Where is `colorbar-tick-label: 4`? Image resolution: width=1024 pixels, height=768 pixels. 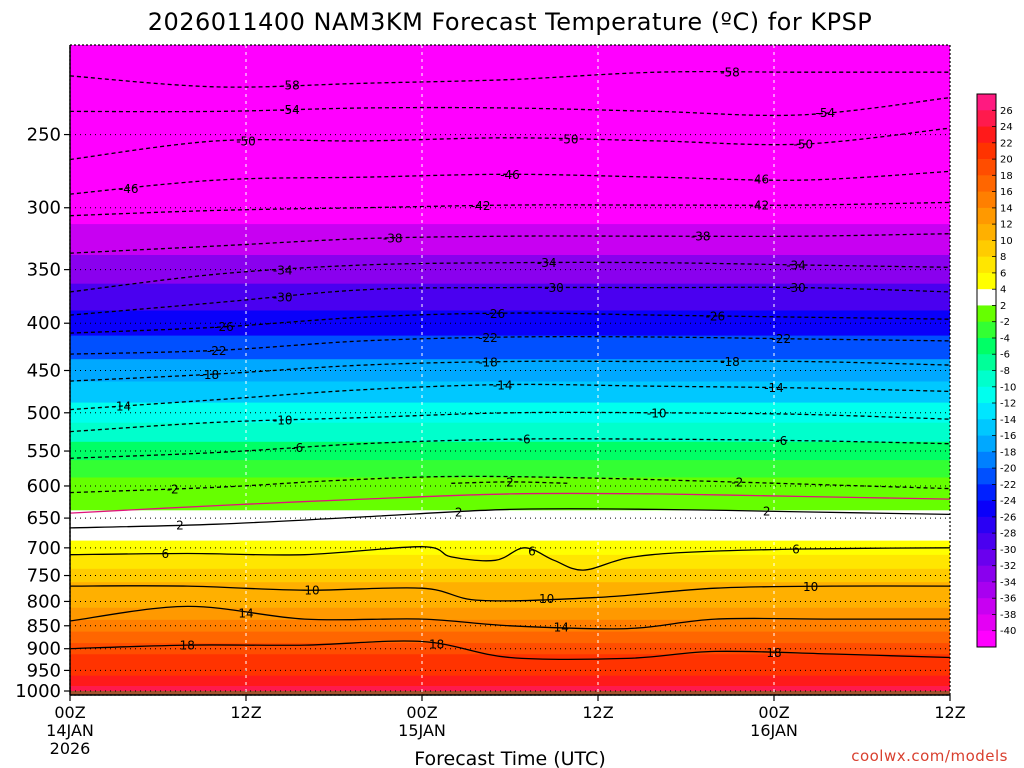 colorbar-tick-label: 4 is located at coordinates (1003, 290).